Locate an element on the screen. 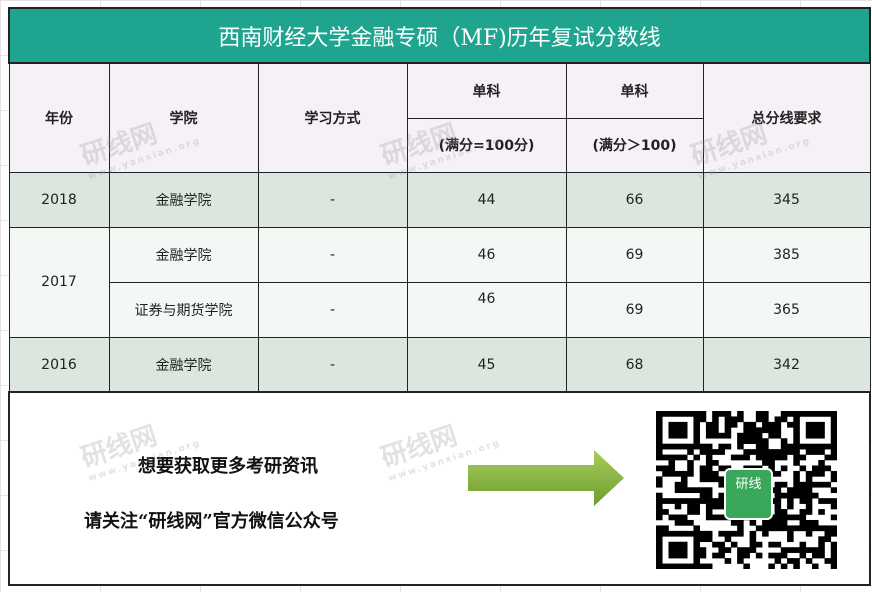 This screenshot has width=872, height=592. cell-year: 2018 is located at coordinates (59, 199).